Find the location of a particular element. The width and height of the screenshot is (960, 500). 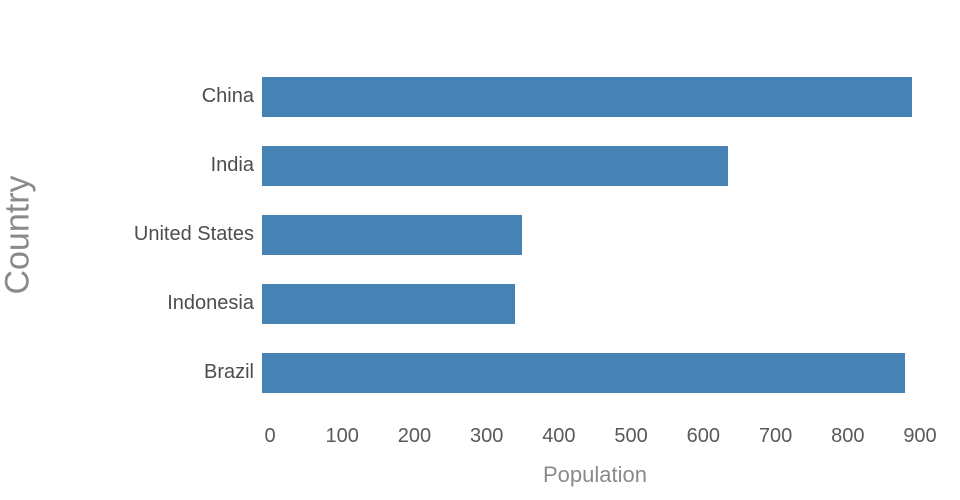

x-tick-label: 700 is located at coordinates (775, 436).